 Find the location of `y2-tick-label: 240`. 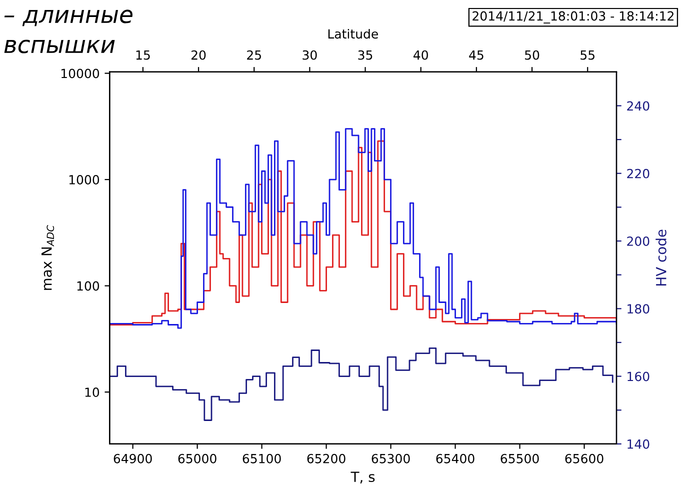

y2-tick-label: 240 is located at coordinates (638, 106).